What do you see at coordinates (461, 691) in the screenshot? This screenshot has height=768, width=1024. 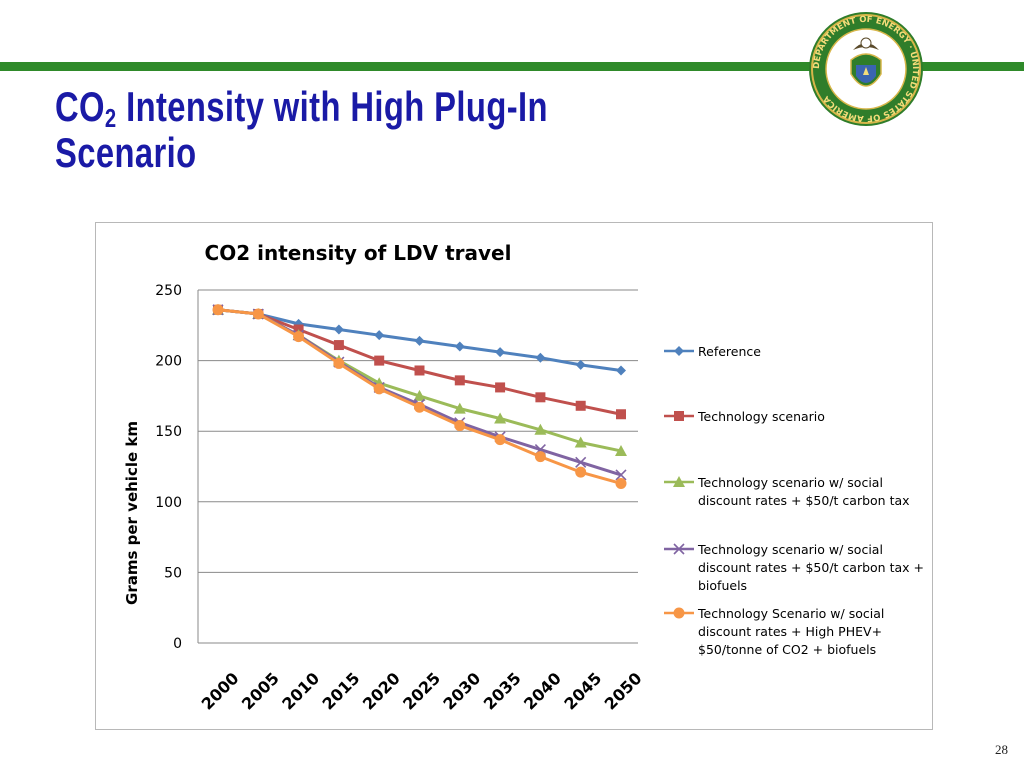 I see `x-tick-label: 2030` at bounding box center [461, 691].